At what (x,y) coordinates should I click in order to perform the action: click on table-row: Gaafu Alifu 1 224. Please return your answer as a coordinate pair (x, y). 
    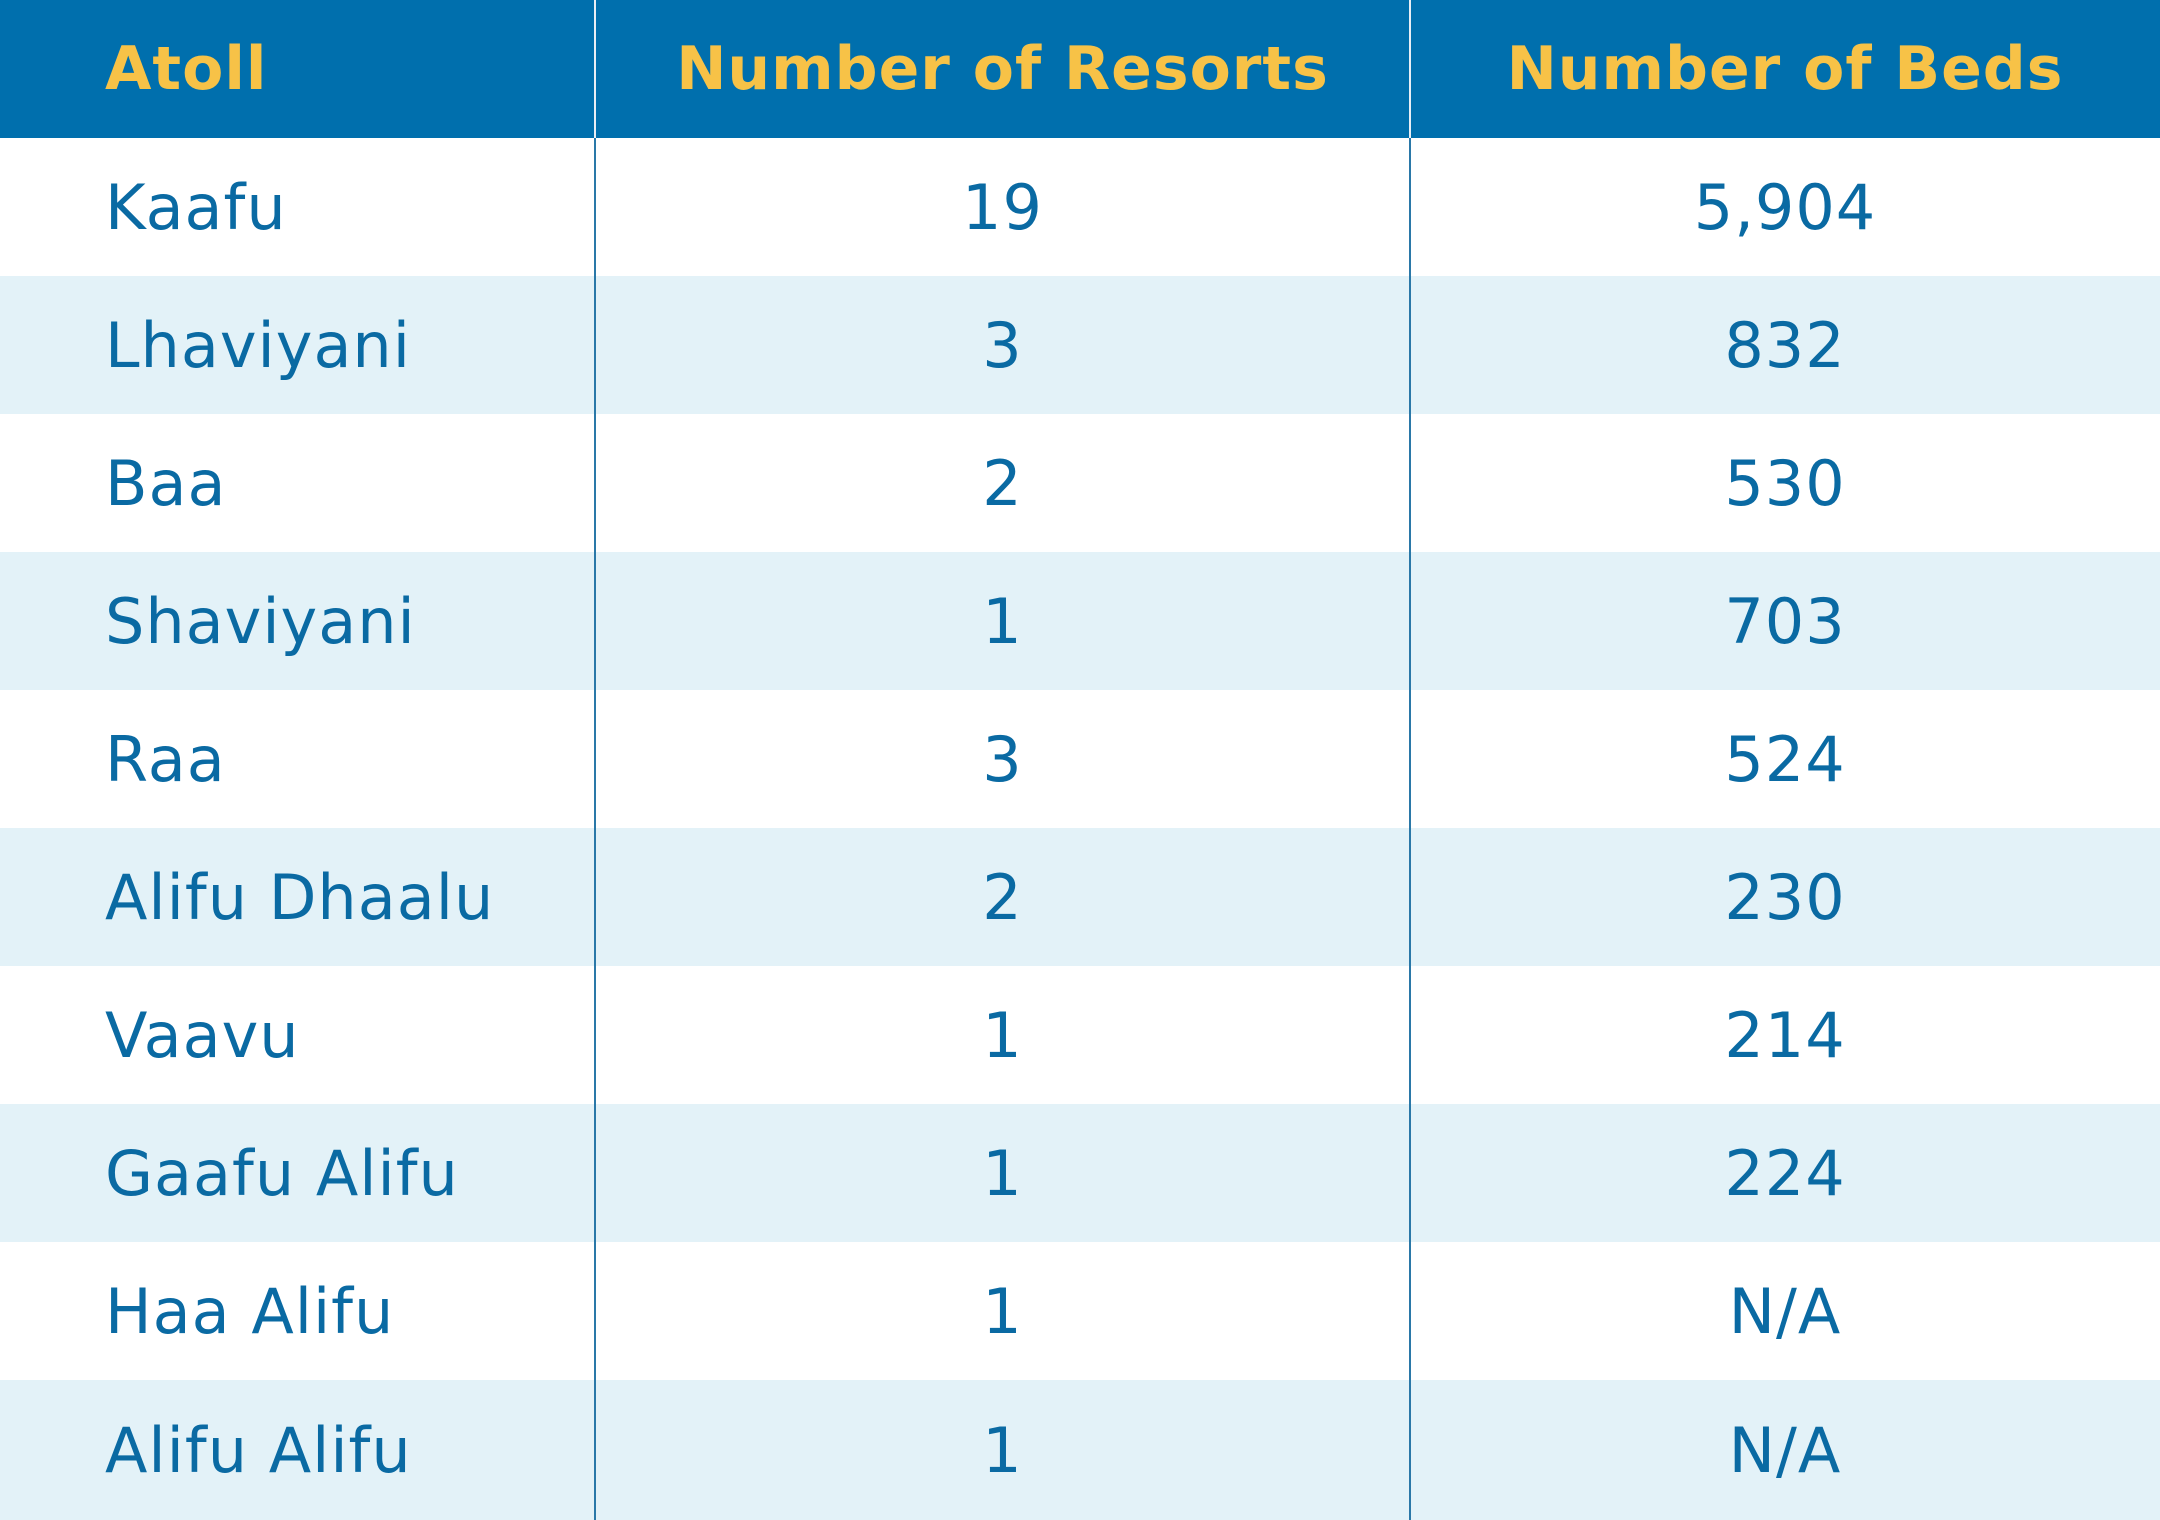
    Looking at the image, I should click on (1080, 1173).